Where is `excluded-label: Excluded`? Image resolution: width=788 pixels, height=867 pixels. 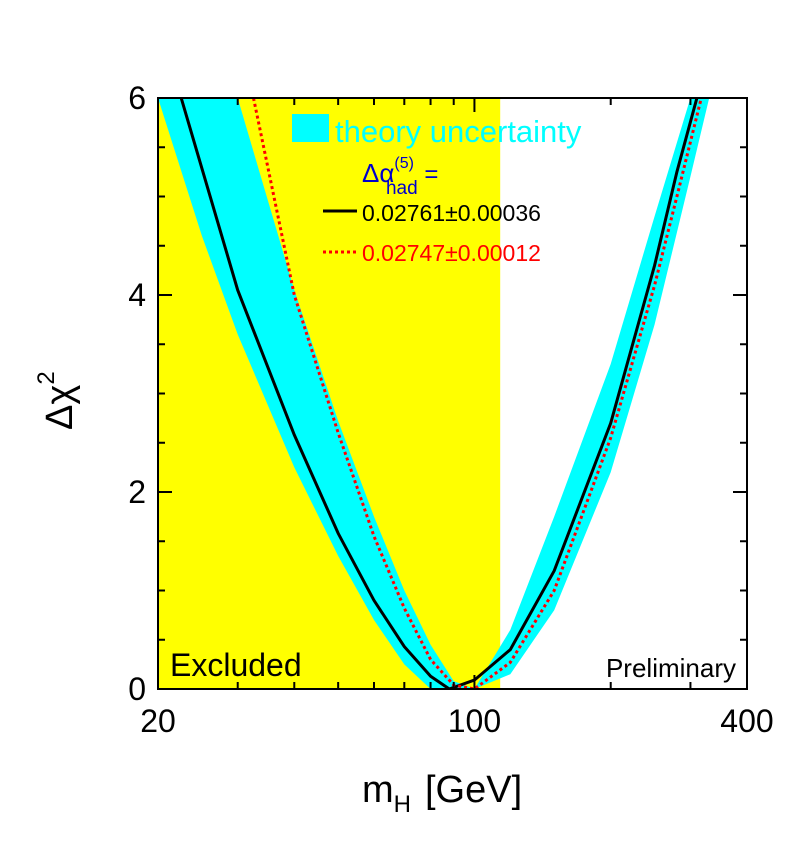
excluded-label: Excluded is located at coordinates (236, 665).